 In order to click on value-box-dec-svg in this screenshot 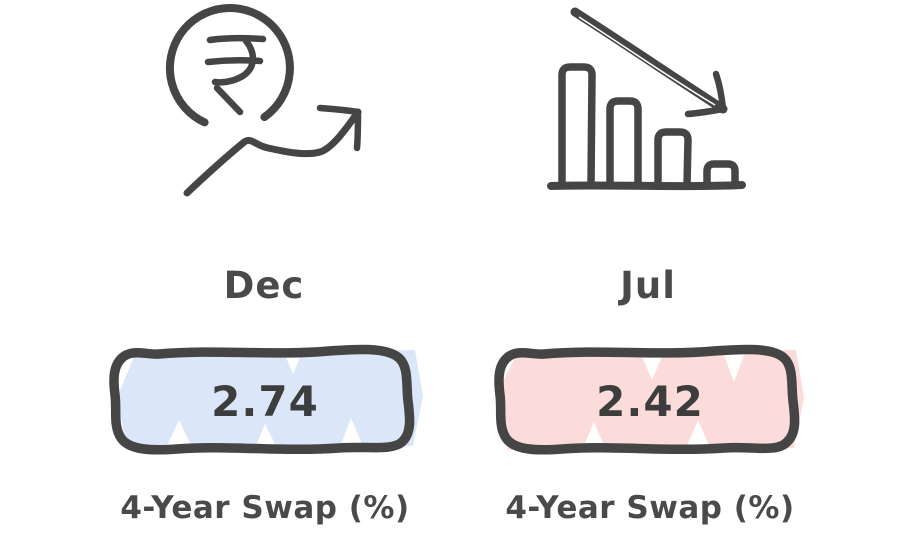, I will do `click(265, 399)`.